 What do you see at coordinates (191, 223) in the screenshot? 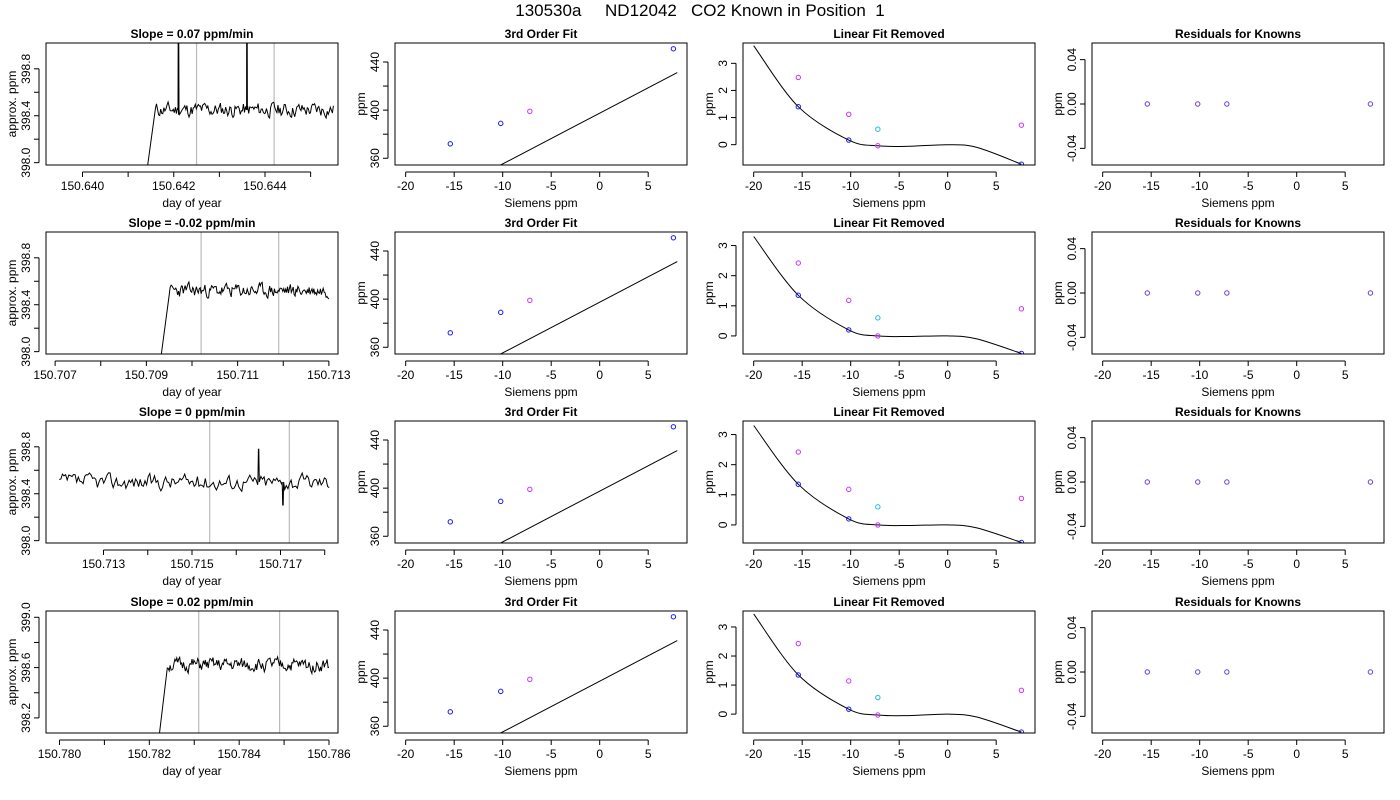
I see `chart-title: Slope = -0.02 ppm/min` at bounding box center [191, 223].